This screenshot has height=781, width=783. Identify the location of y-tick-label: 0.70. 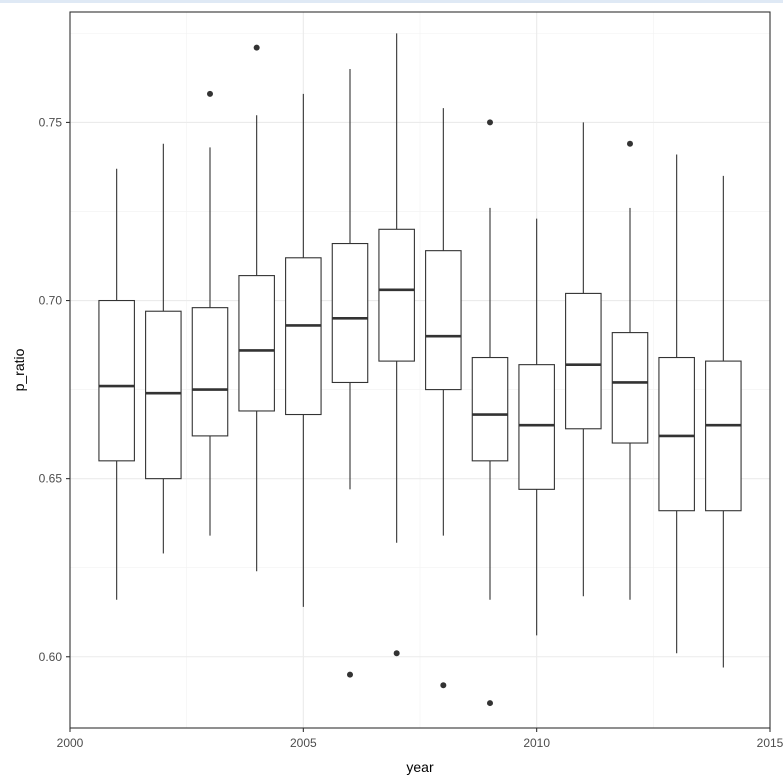
(51, 301).